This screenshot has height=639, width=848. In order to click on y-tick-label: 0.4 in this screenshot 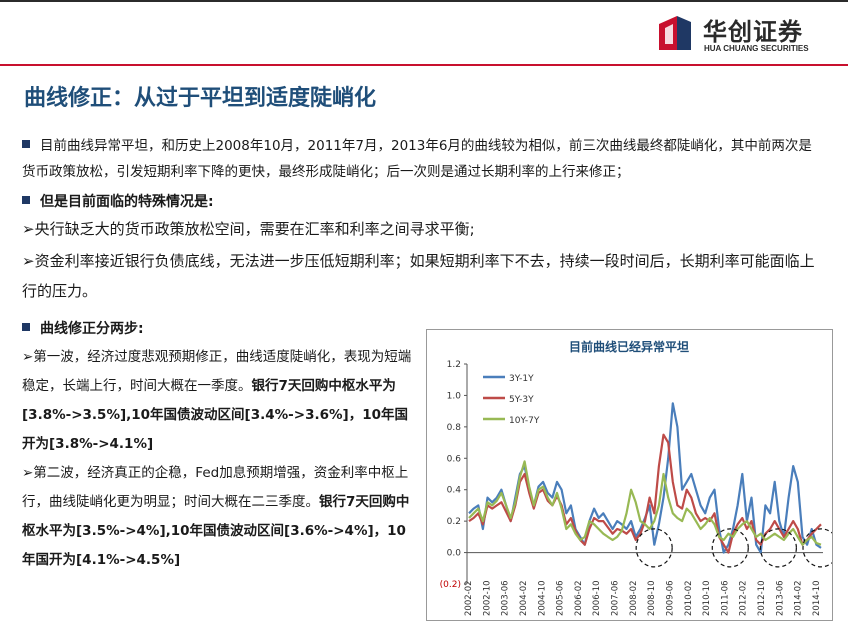, I will do `click(454, 491)`.